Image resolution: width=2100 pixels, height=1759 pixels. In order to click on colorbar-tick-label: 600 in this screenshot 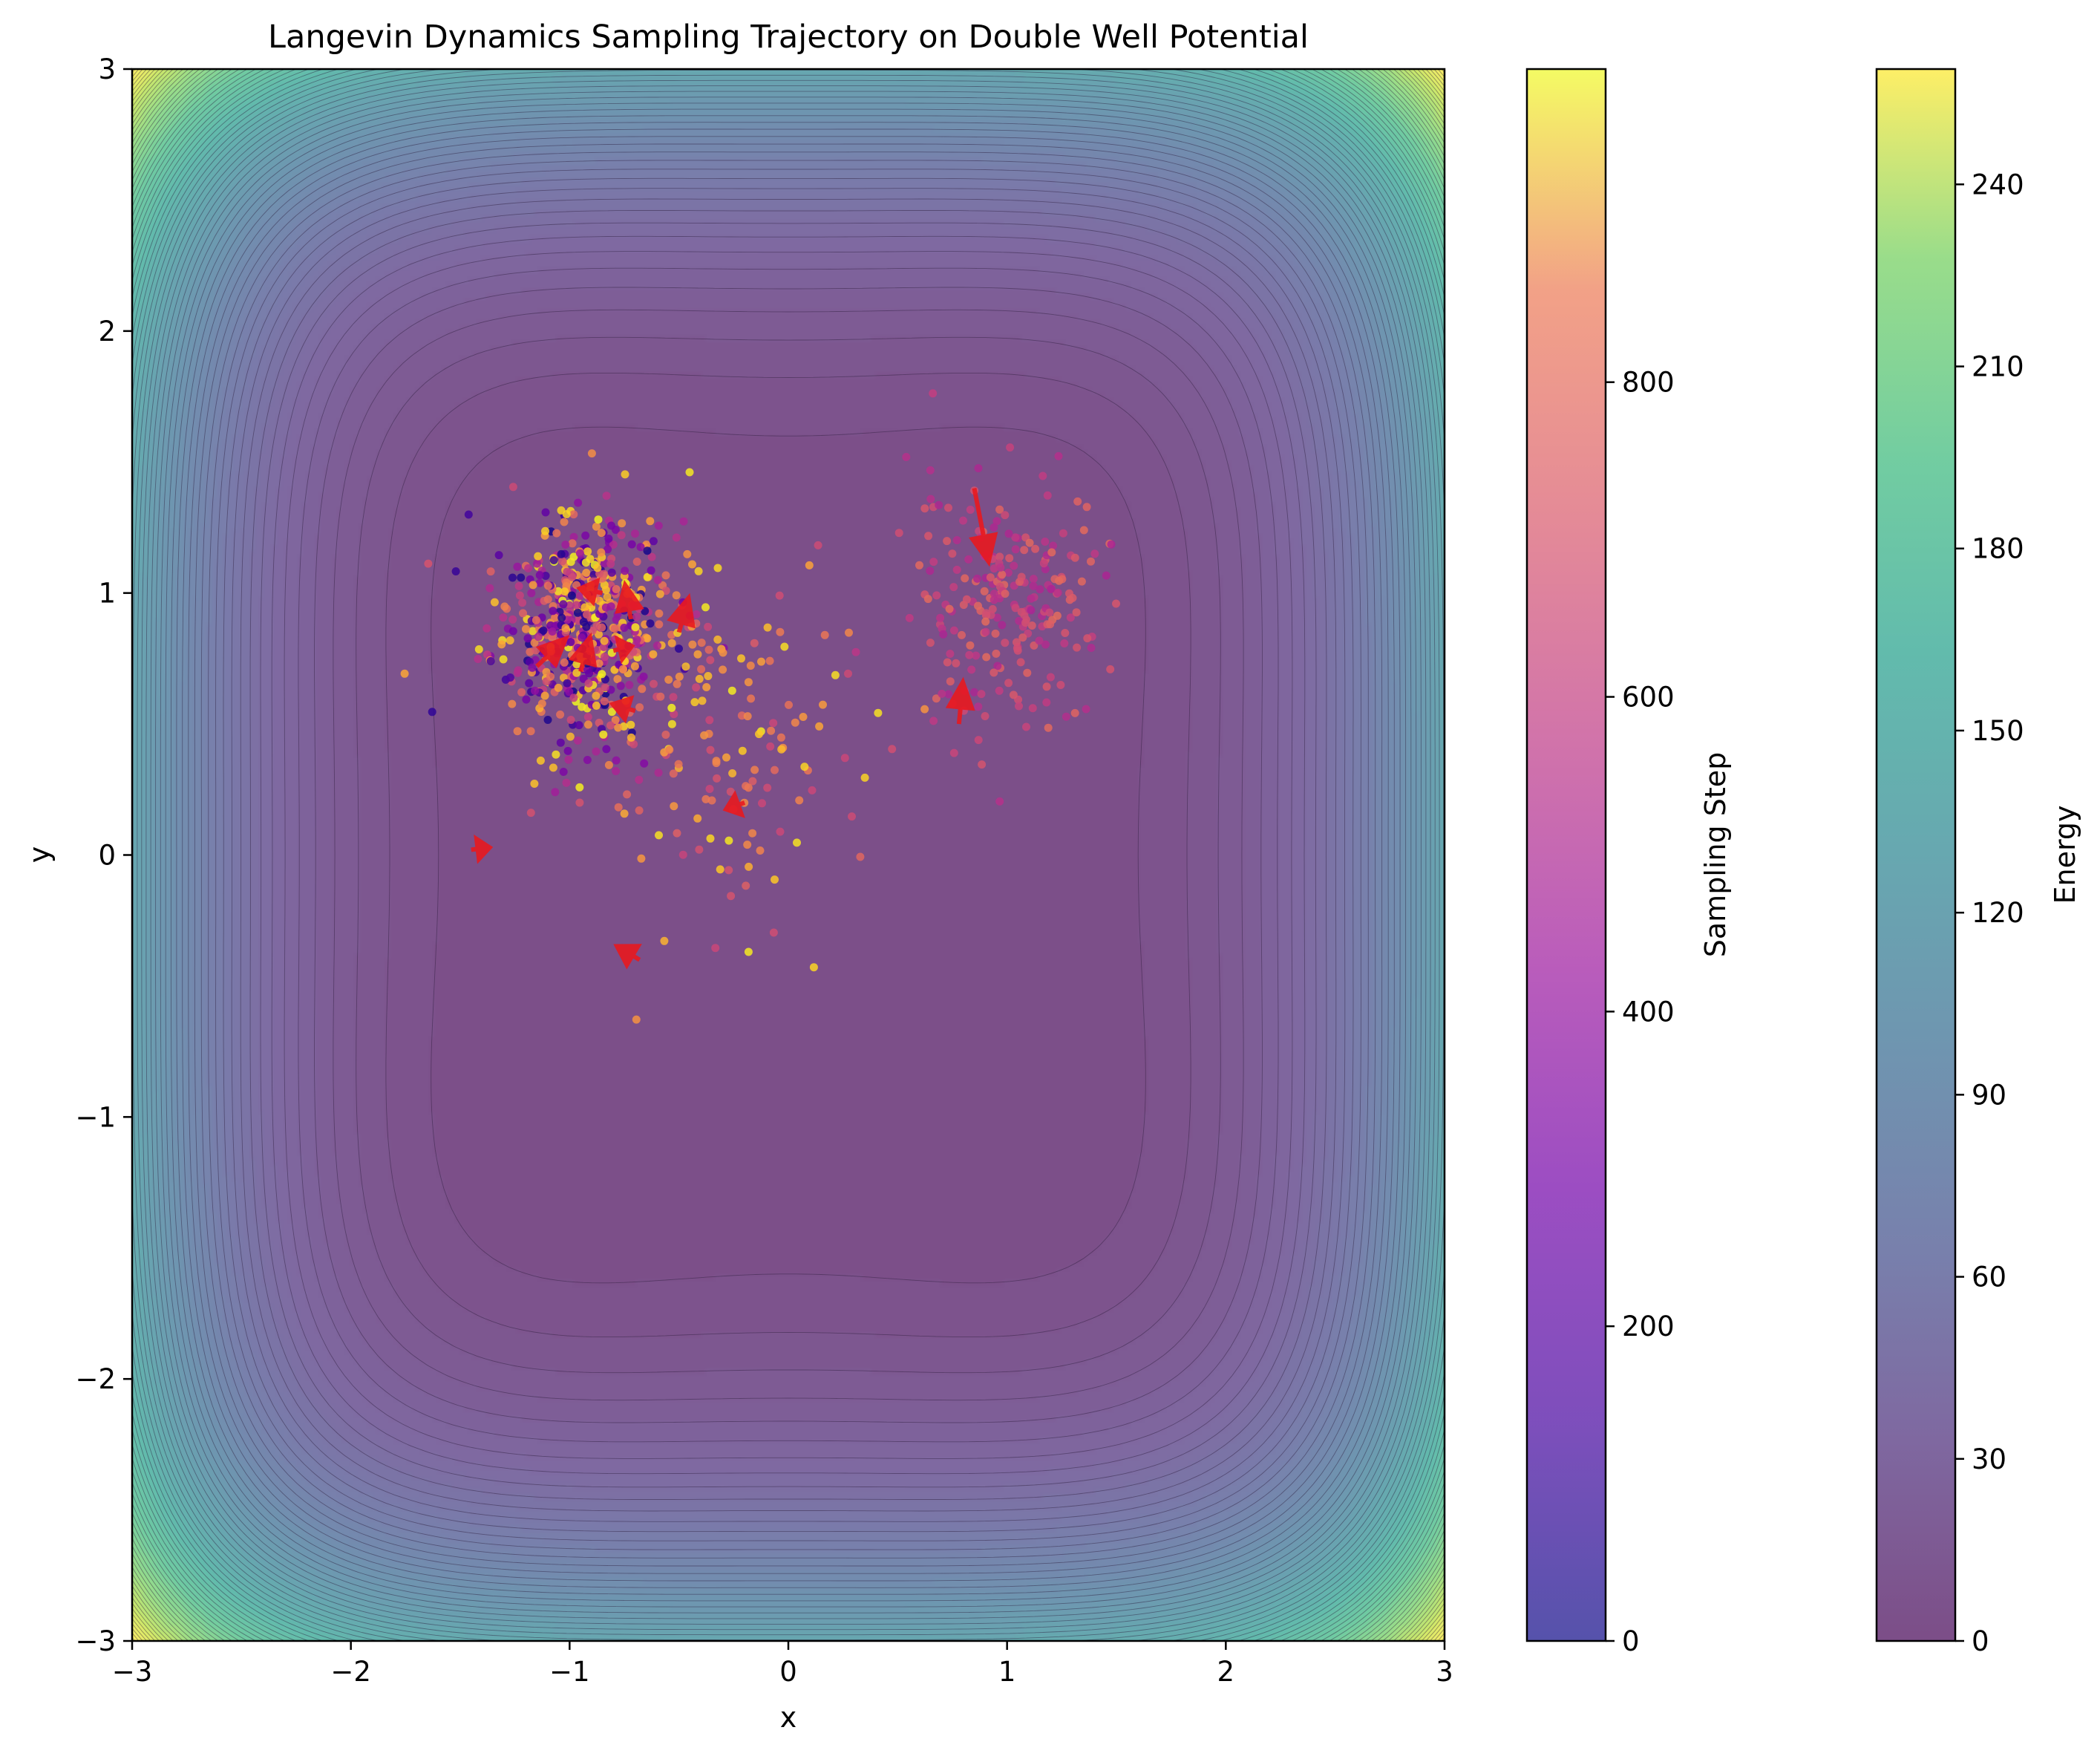, I will do `click(1648, 698)`.